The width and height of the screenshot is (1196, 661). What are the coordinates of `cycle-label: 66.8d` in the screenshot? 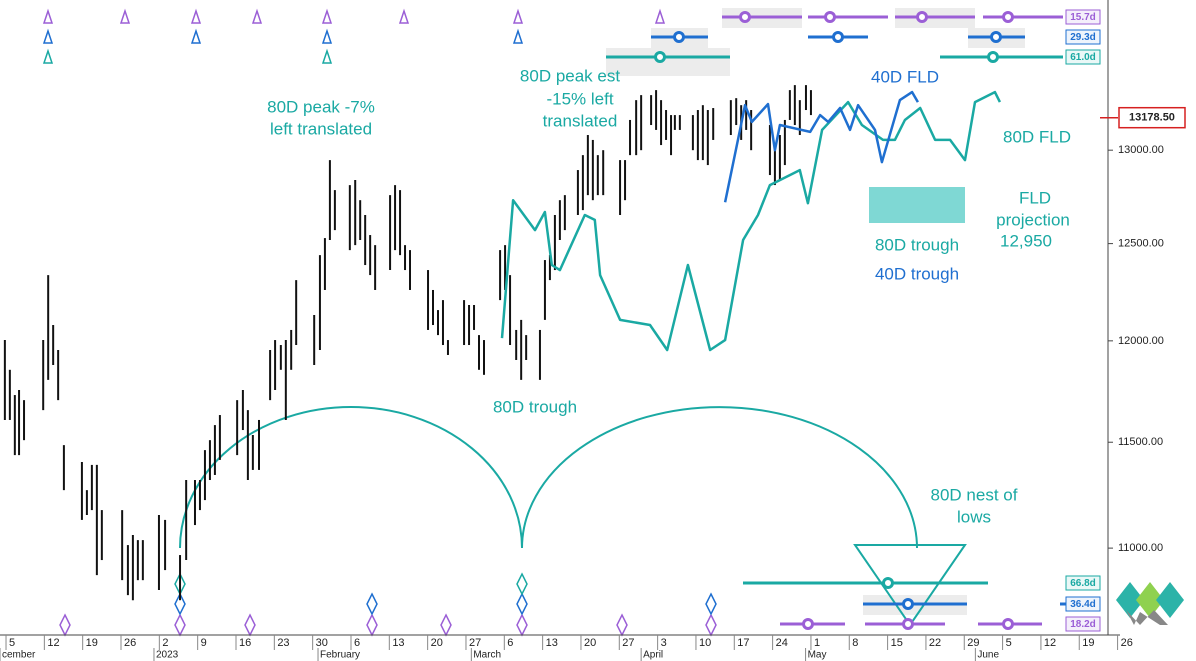 It's located at (1083, 583).